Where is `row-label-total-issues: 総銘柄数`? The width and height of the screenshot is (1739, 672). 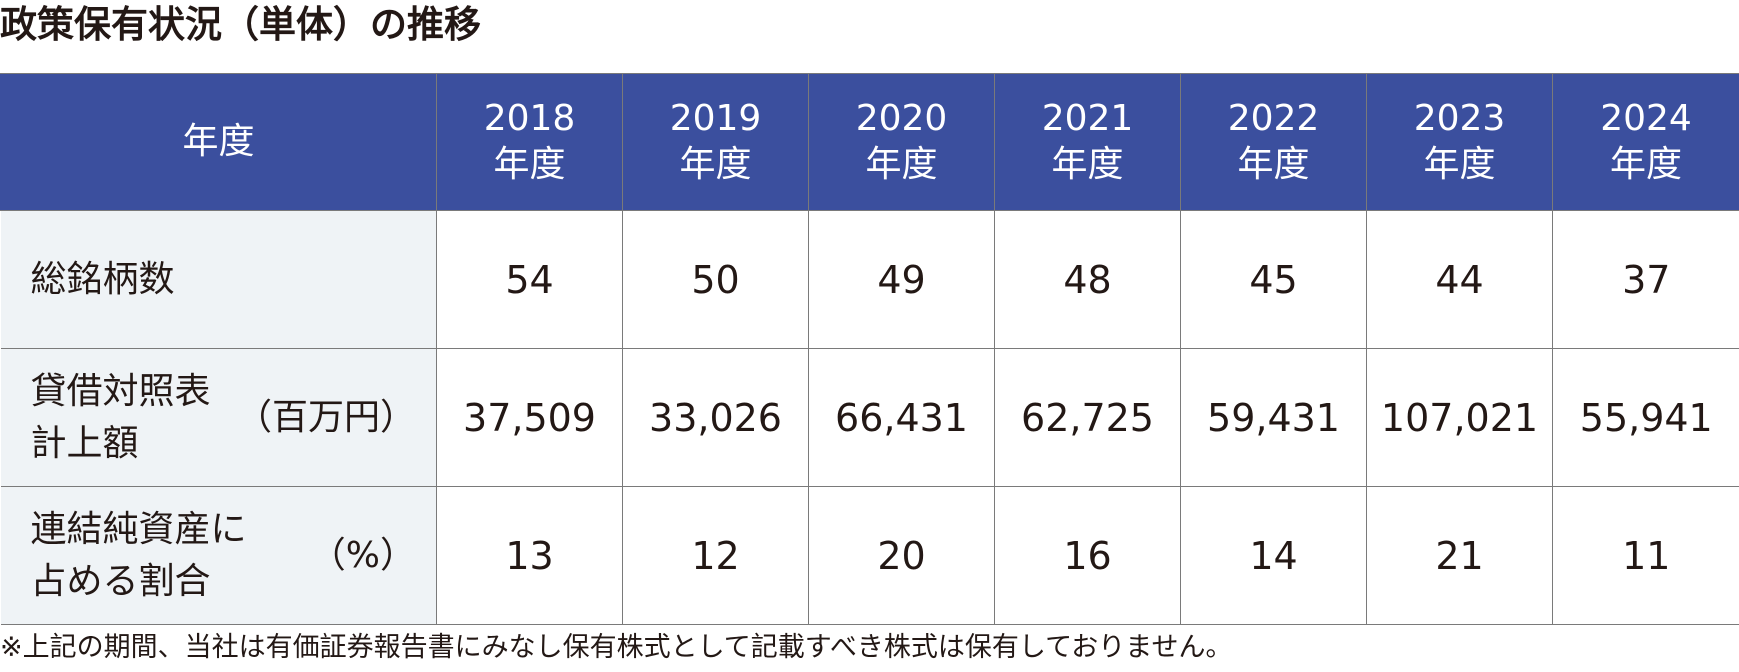 row-label-total-issues: 総銘柄数 is located at coordinates (218, 279).